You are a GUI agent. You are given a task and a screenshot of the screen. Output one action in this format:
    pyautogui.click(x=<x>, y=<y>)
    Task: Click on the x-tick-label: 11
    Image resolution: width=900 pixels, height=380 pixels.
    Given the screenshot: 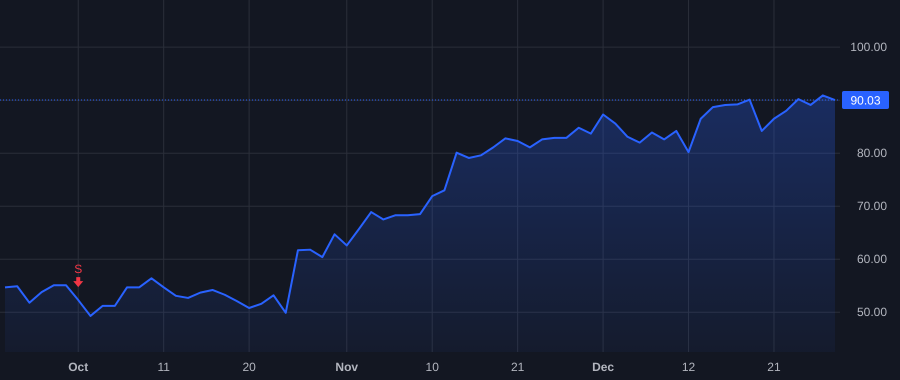 What is the action you would take?
    pyautogui.click(x=163, y=367)
    